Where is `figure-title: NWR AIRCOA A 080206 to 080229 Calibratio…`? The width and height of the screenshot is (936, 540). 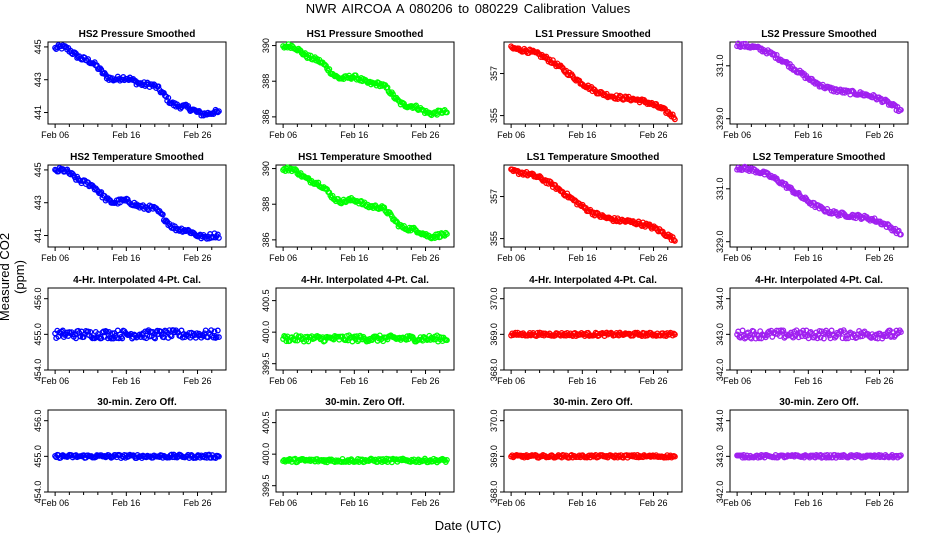 figure-title: NWR AIRCOA A 080206 to 080229 Calibratio… is located at coordinates (468, 8).